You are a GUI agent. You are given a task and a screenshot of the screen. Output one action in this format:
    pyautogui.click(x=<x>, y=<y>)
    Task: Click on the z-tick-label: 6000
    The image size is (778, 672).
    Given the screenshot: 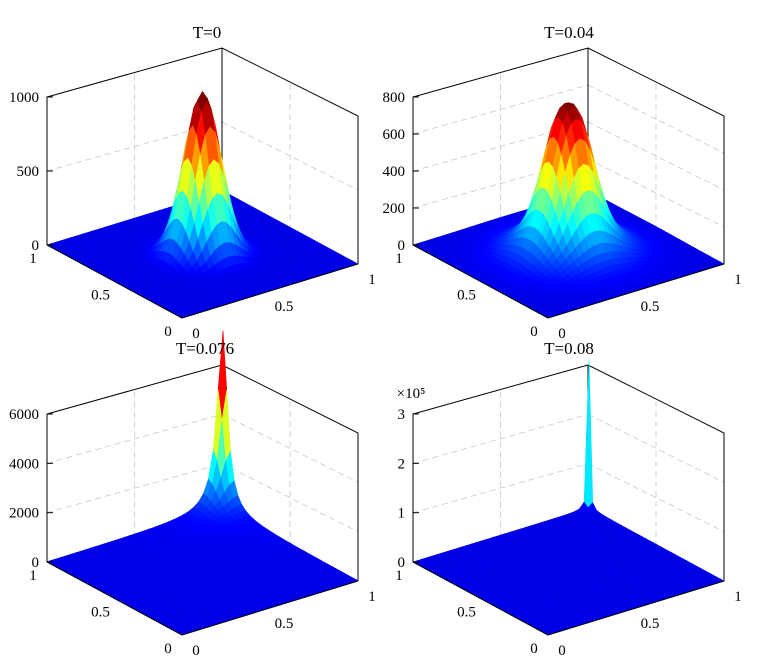 What is the action you would take?
    pyautogui.click(x=24, y=415)
    